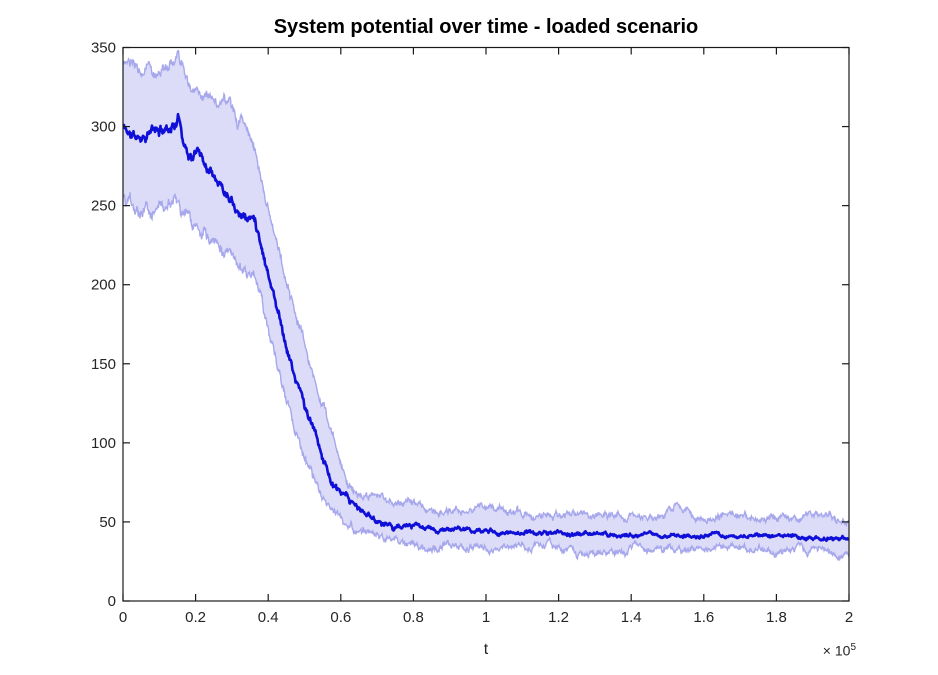 The height and width of the screenshot is (675, 938). Describe the element at coordinates (268, 617) in the screenshot. I see `x-tick-label: 0.4` at that location.